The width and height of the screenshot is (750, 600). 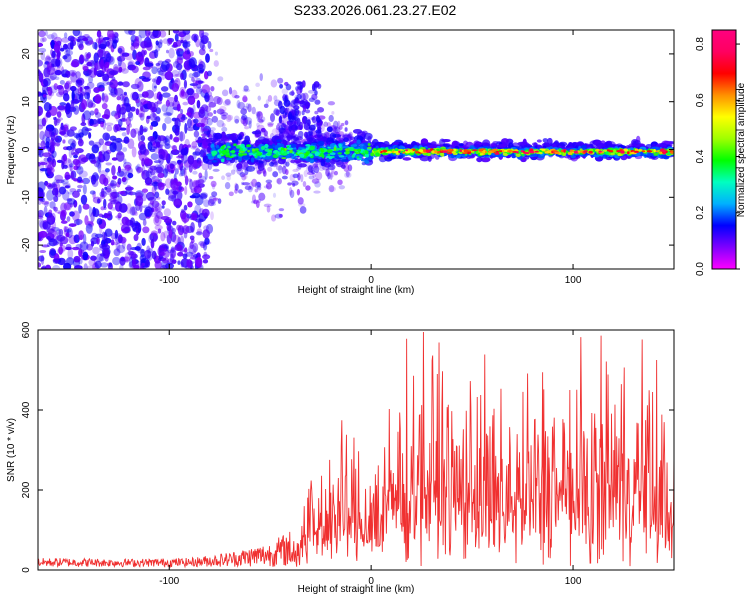 I want to click on colorbar-label: Normalized spectral amplitude, so click(x=741, y=149).